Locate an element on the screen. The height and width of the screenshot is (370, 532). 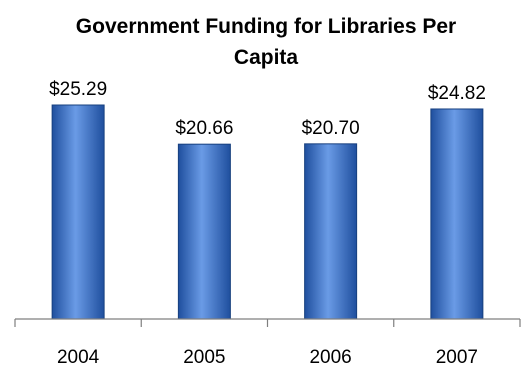
x-tick-label-2004: 2004 is located at coordinates (78, 357).